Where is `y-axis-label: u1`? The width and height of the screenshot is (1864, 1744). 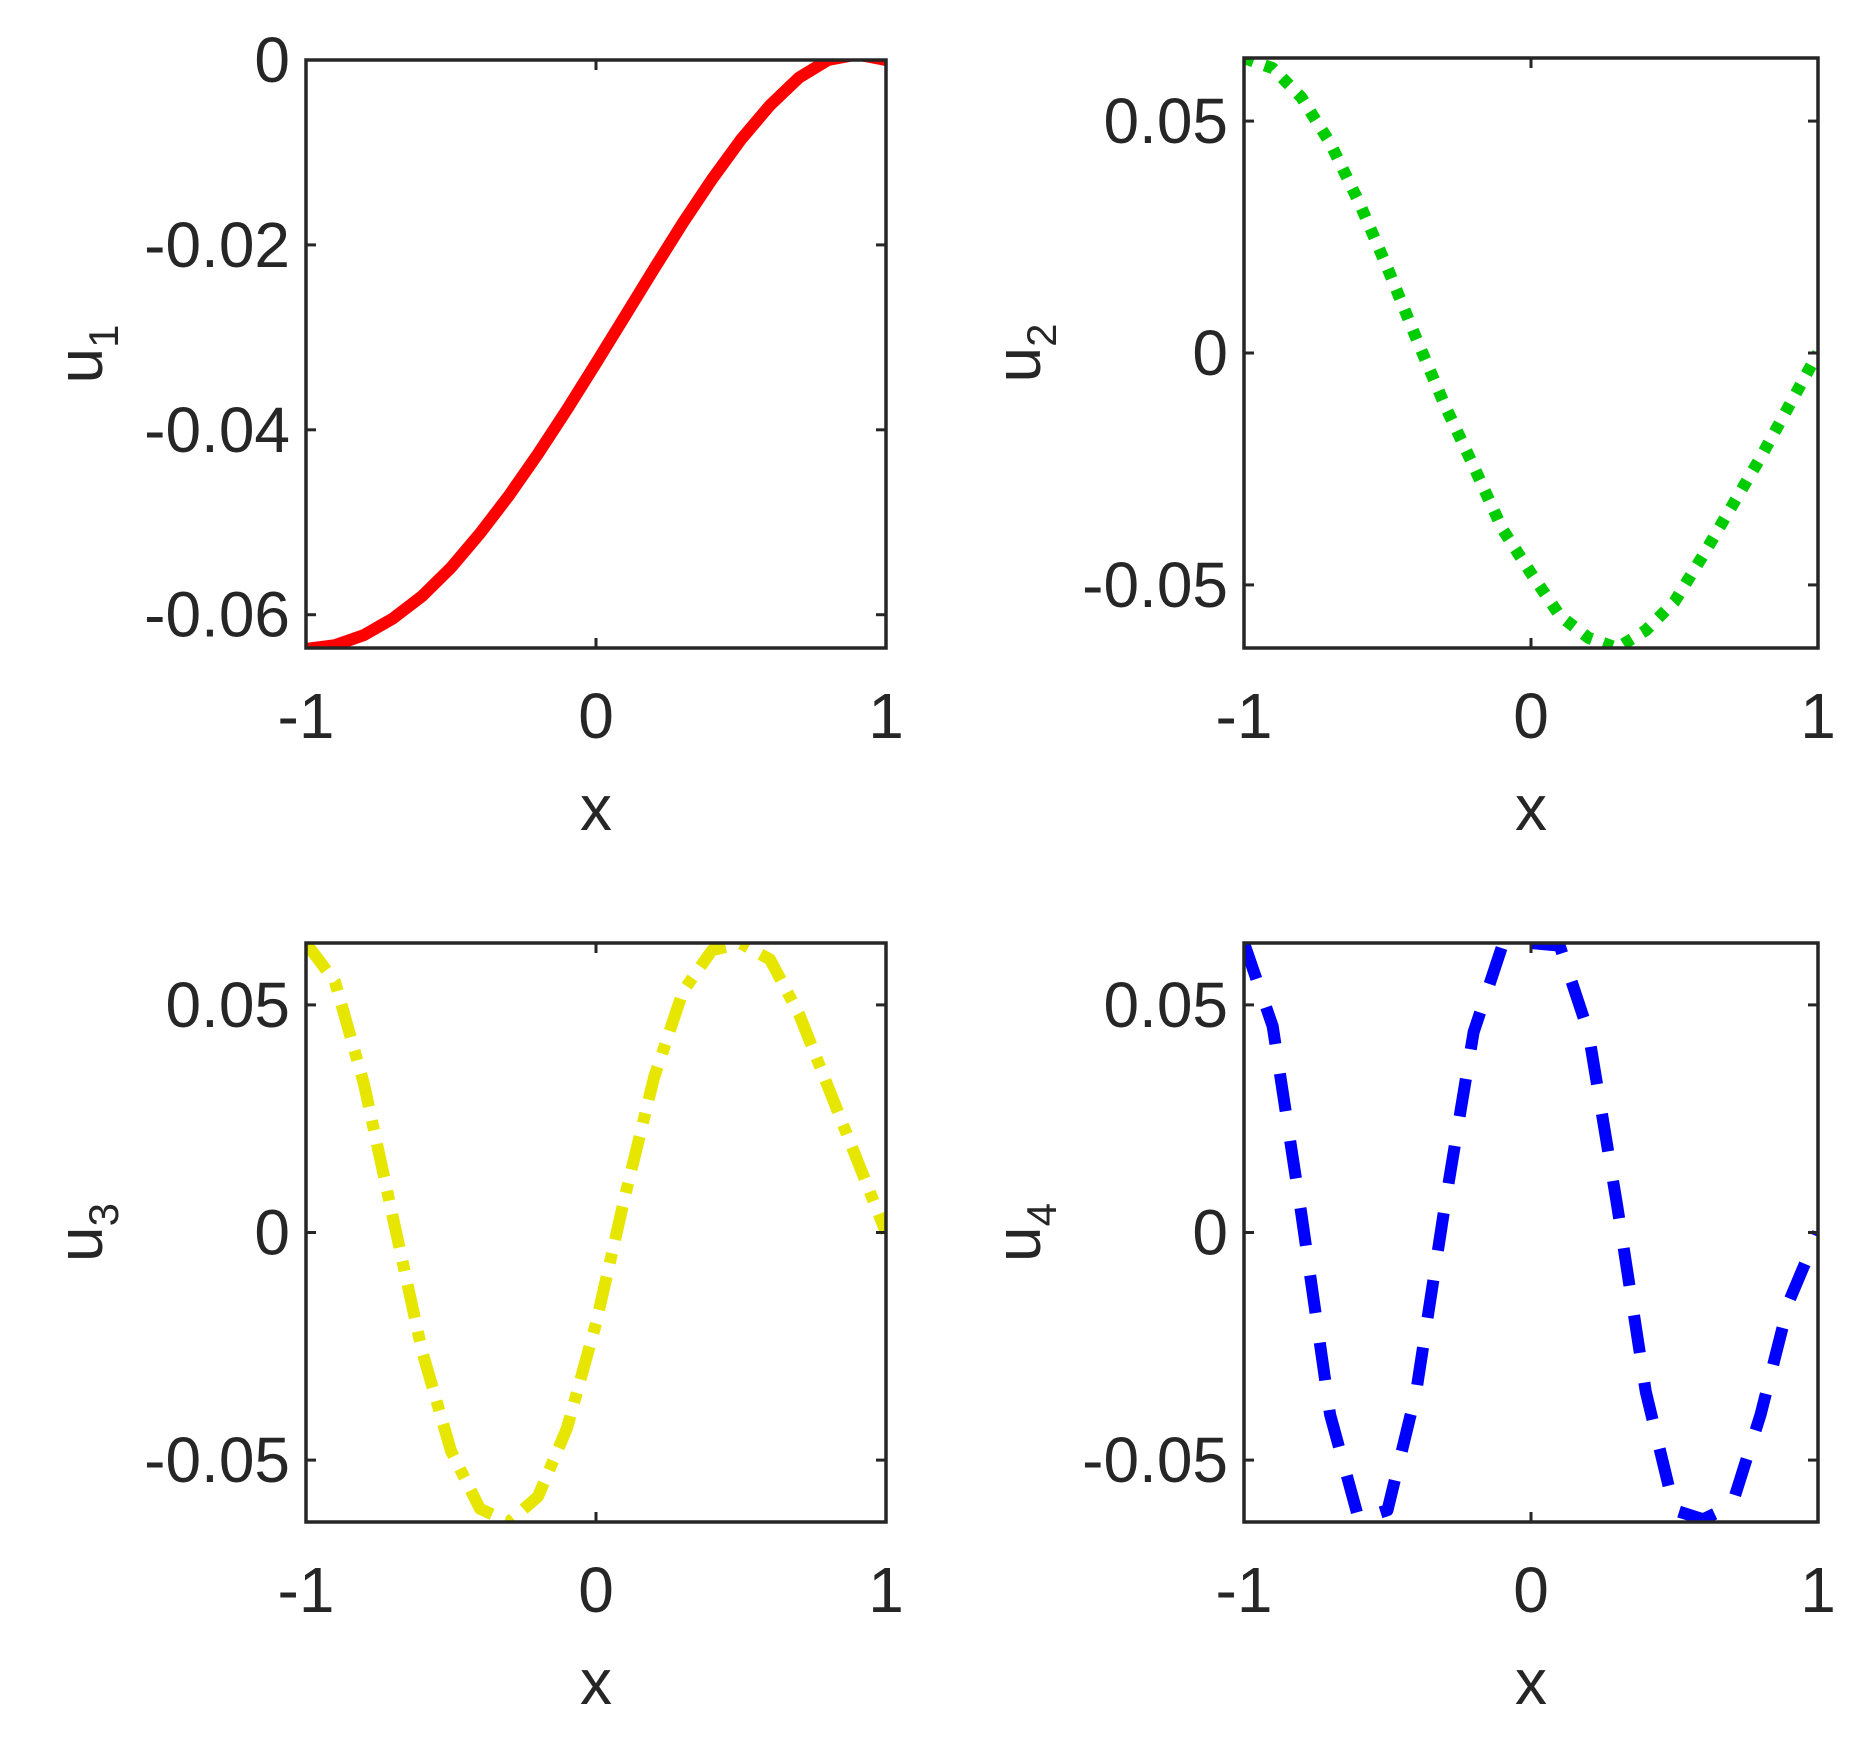
y-axis-label: u1 is located at coordinates (85, 354).